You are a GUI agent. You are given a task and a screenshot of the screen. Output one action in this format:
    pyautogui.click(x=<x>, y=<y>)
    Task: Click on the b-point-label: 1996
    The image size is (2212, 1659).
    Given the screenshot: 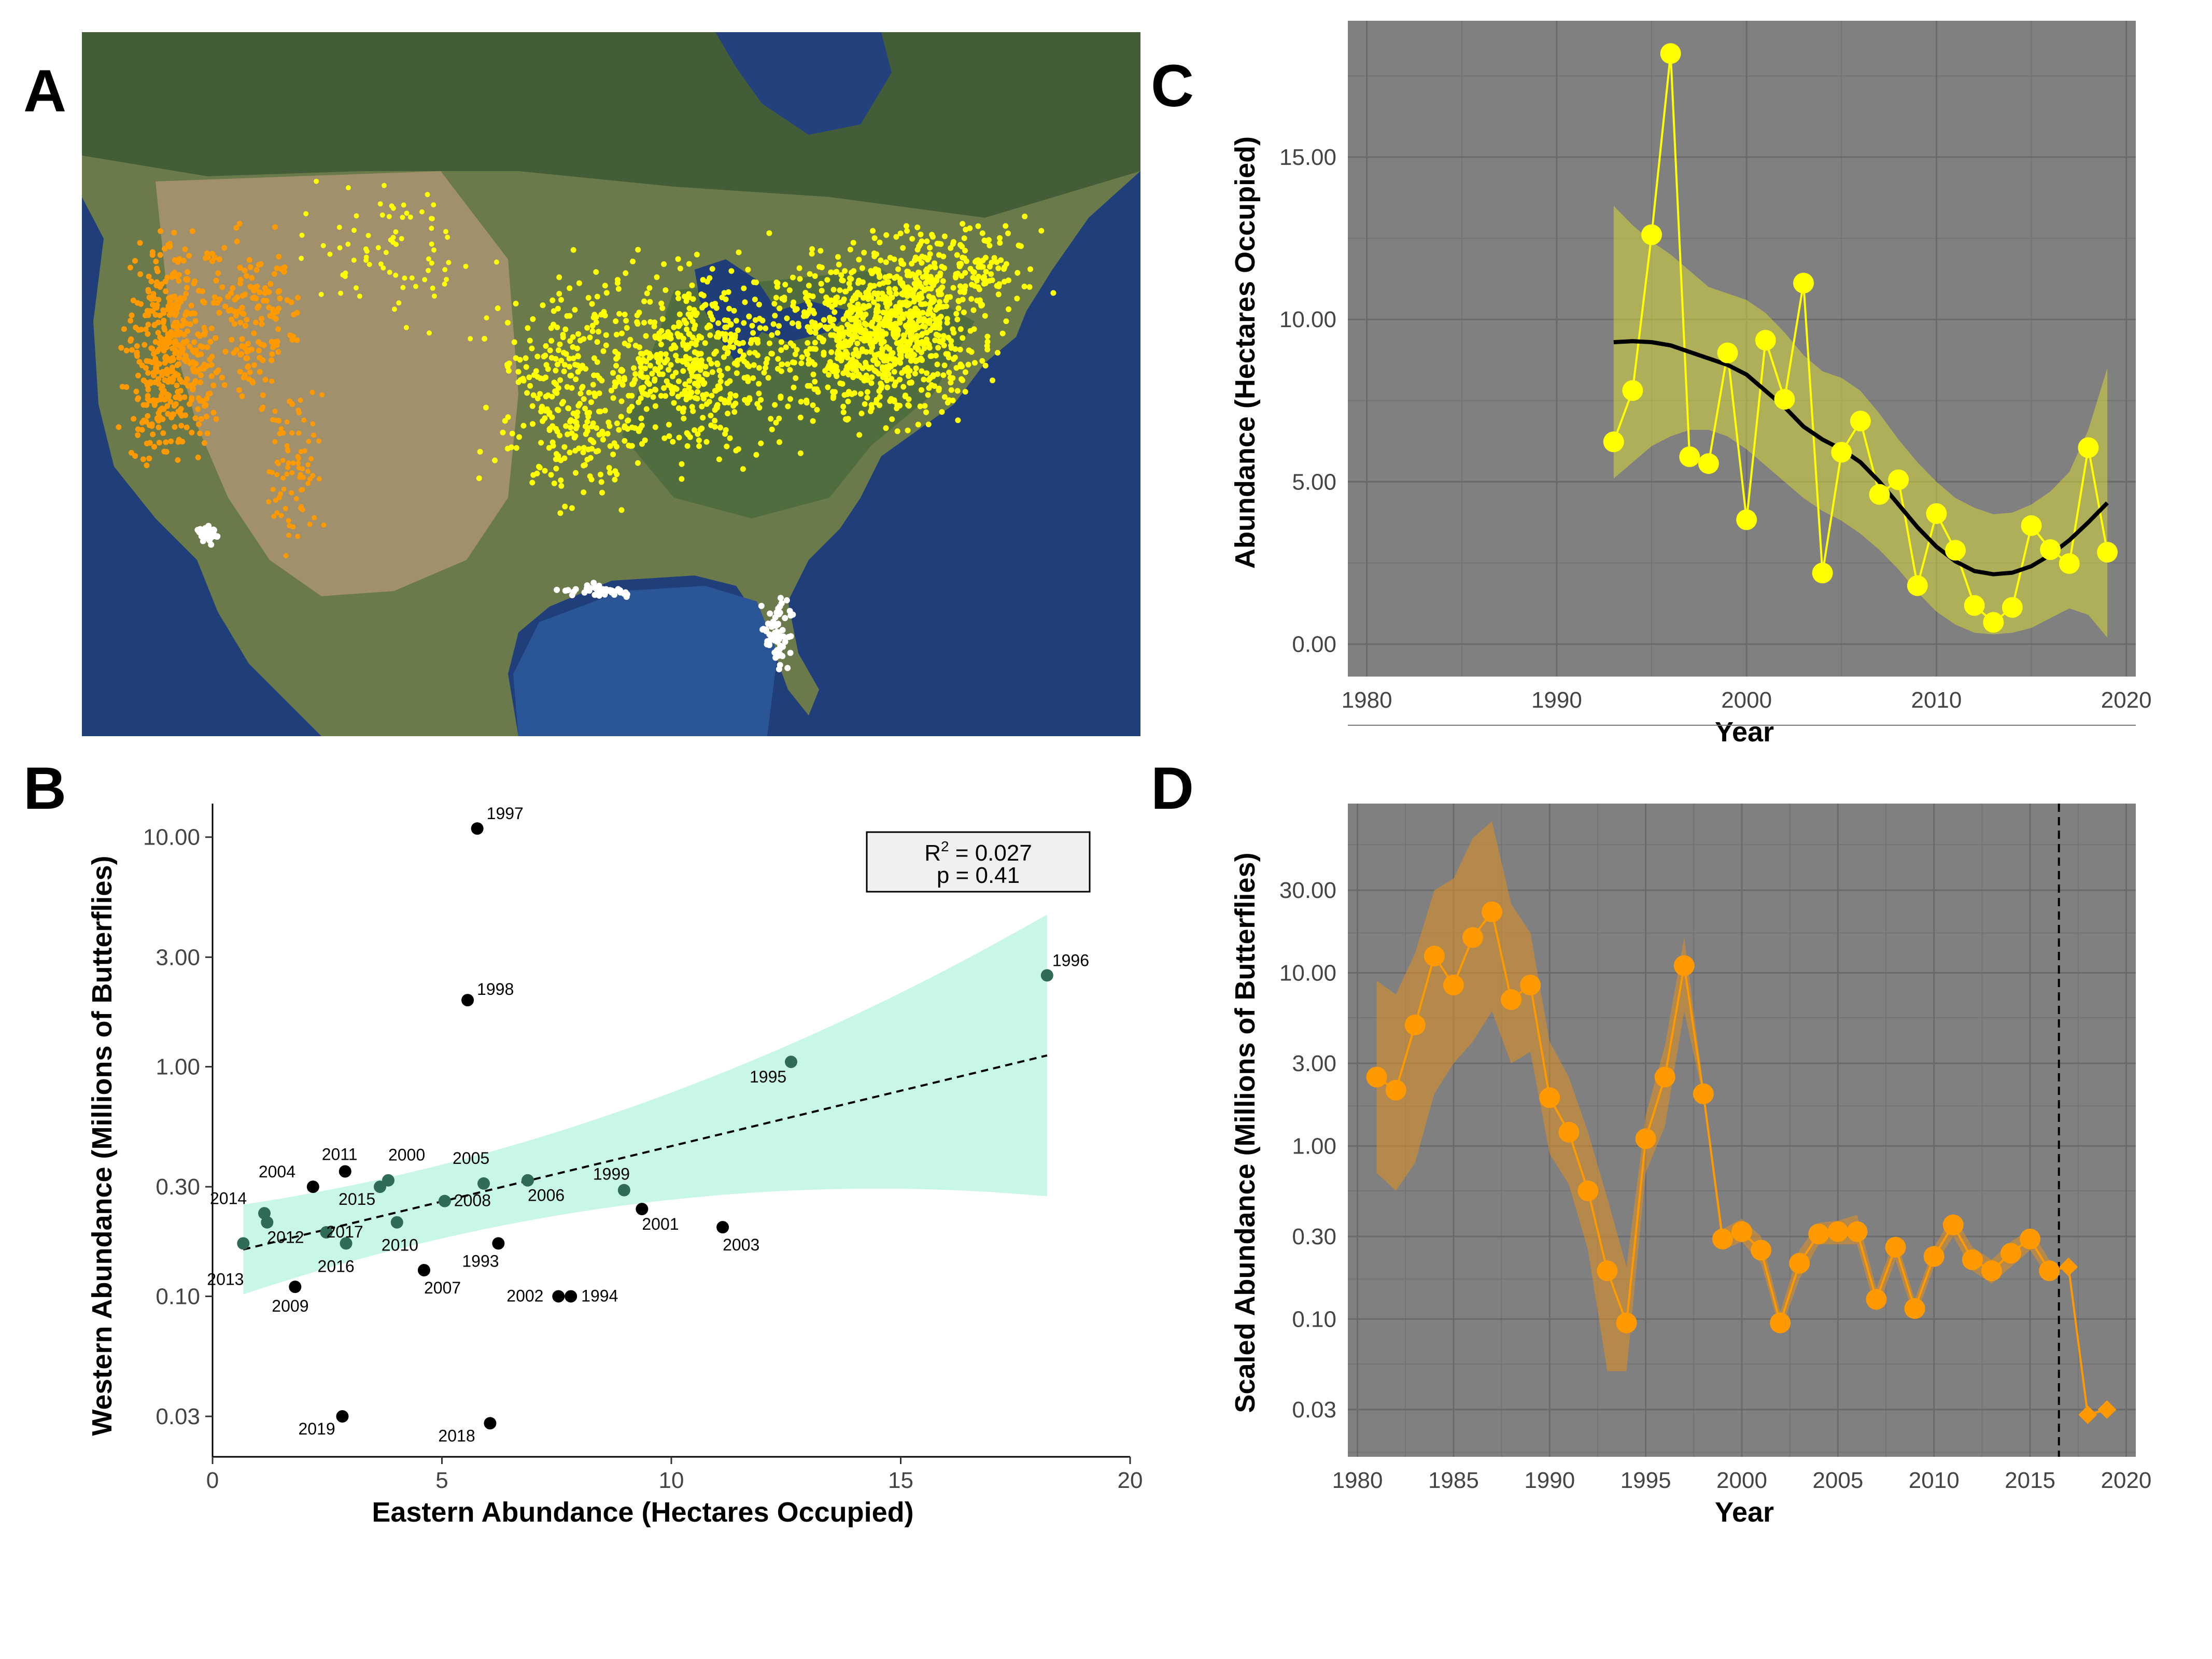 What is the action you would take?
    pyautogui.click(x=1070, y=960)
    